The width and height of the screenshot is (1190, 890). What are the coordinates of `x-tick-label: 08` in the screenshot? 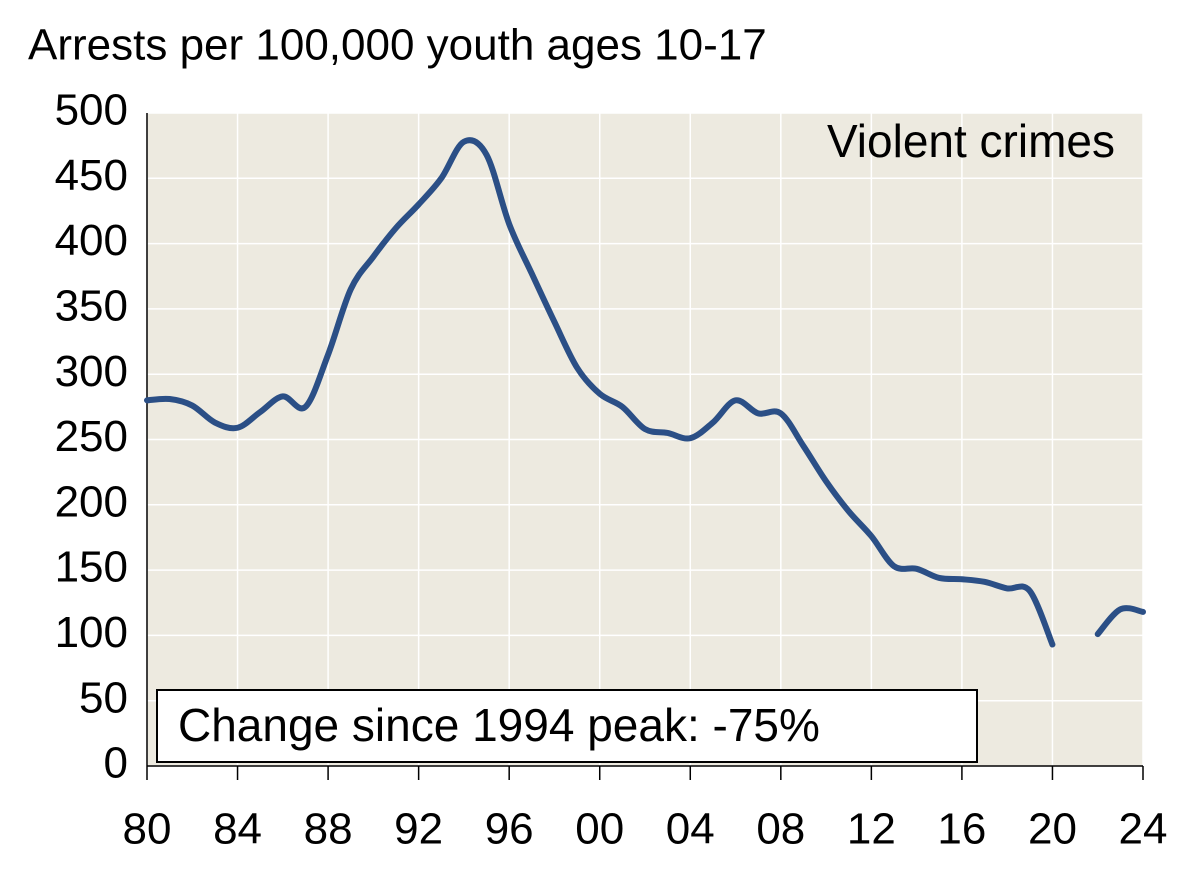 It's located at (780, 829).